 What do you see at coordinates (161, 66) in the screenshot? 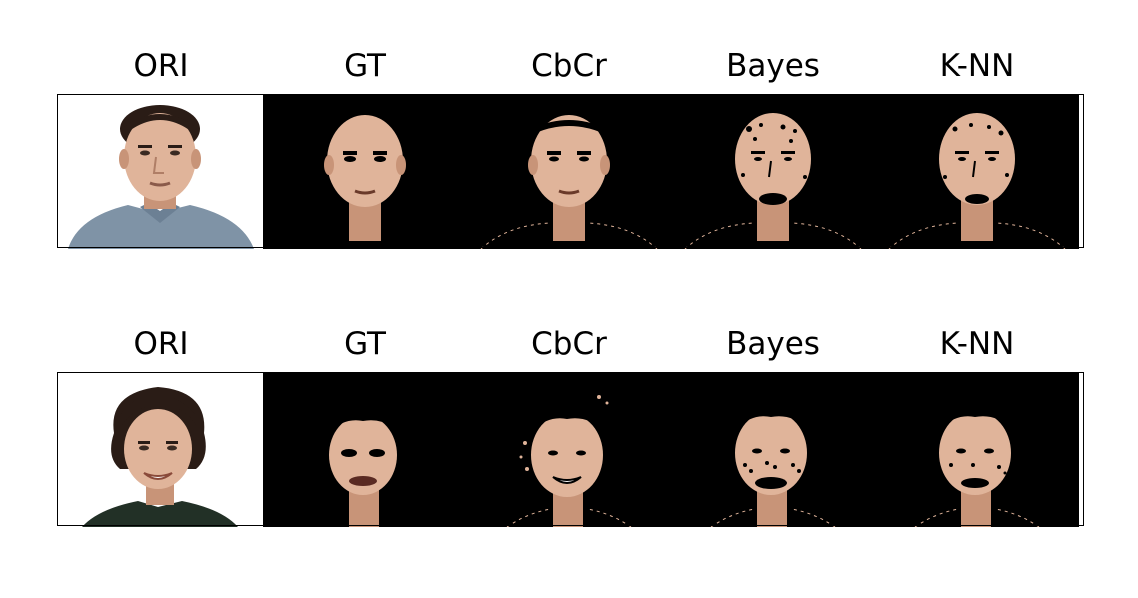
I see `row1-title-ori: ORI` at bounding box center [161, 66].